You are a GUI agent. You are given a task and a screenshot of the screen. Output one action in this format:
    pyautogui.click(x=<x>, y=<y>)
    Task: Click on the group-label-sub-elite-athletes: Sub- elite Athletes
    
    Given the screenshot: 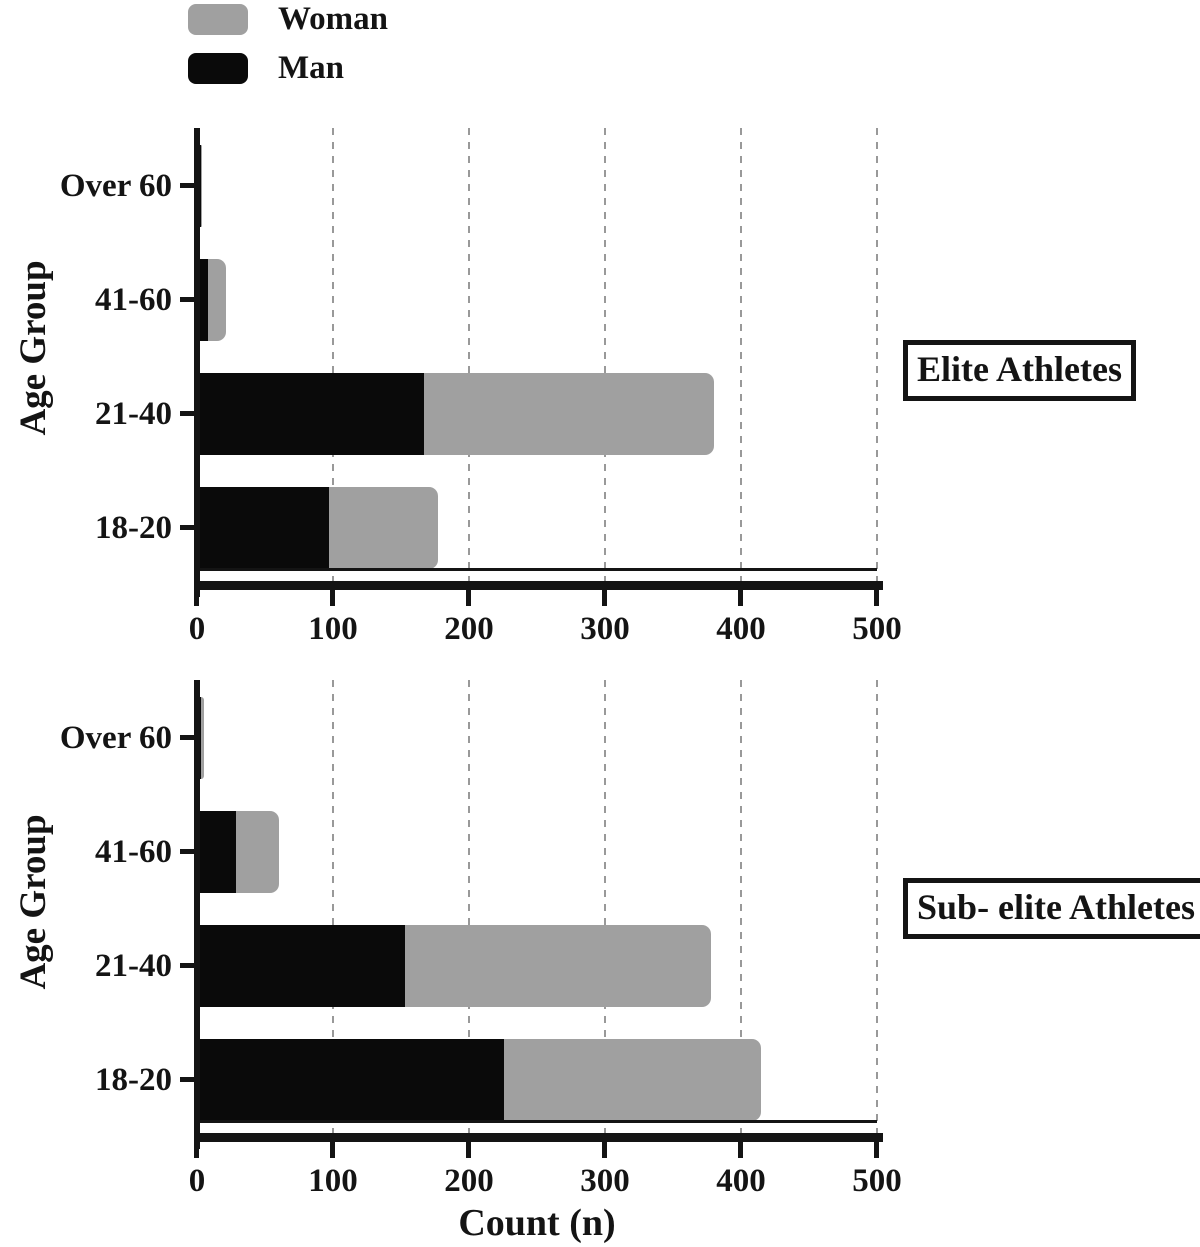 What is the action you would take?
    pyautogui.click(x=1051, y=908)
    